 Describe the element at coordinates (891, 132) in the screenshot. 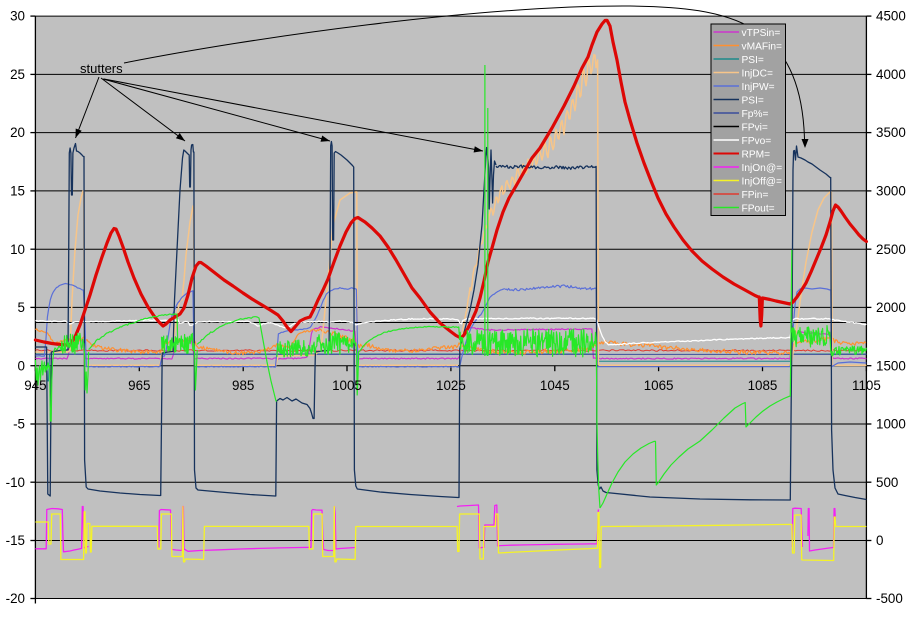

I see `svg-text: 3500` at that location.